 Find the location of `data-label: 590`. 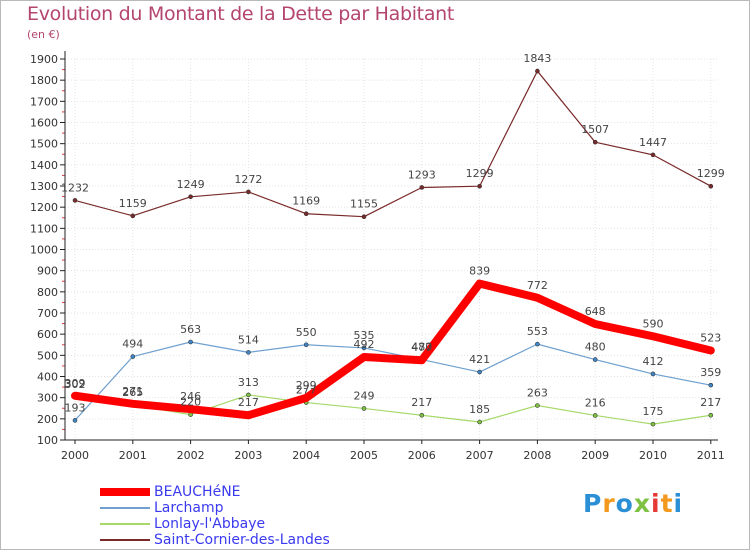

data-label: 590 is located at coordinates (653, 323).